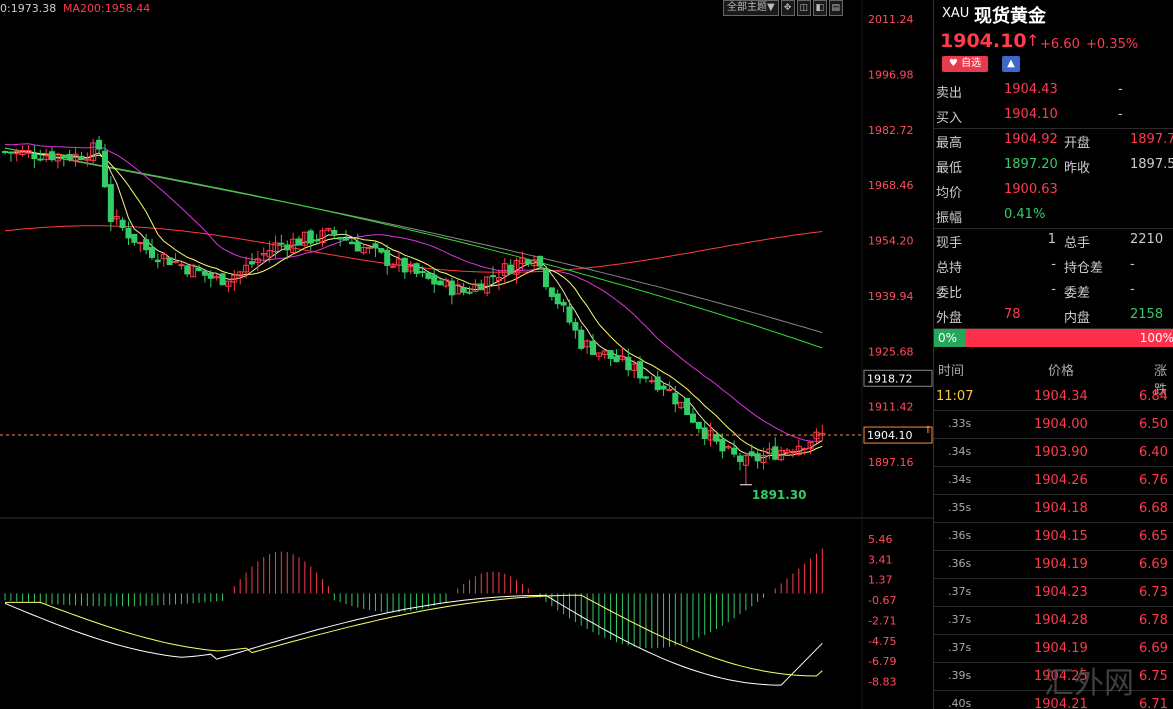 The image size is (1173, 709). I want to click on tick-row: .34s 1903.90 6.40, so click(1053, 453).